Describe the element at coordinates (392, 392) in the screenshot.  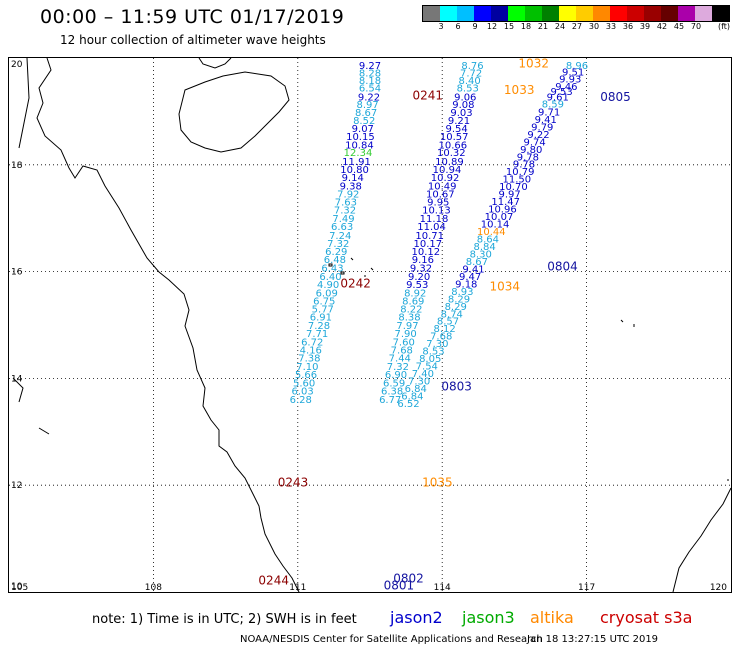
I see `wave-height-label: 6.38` at that location.